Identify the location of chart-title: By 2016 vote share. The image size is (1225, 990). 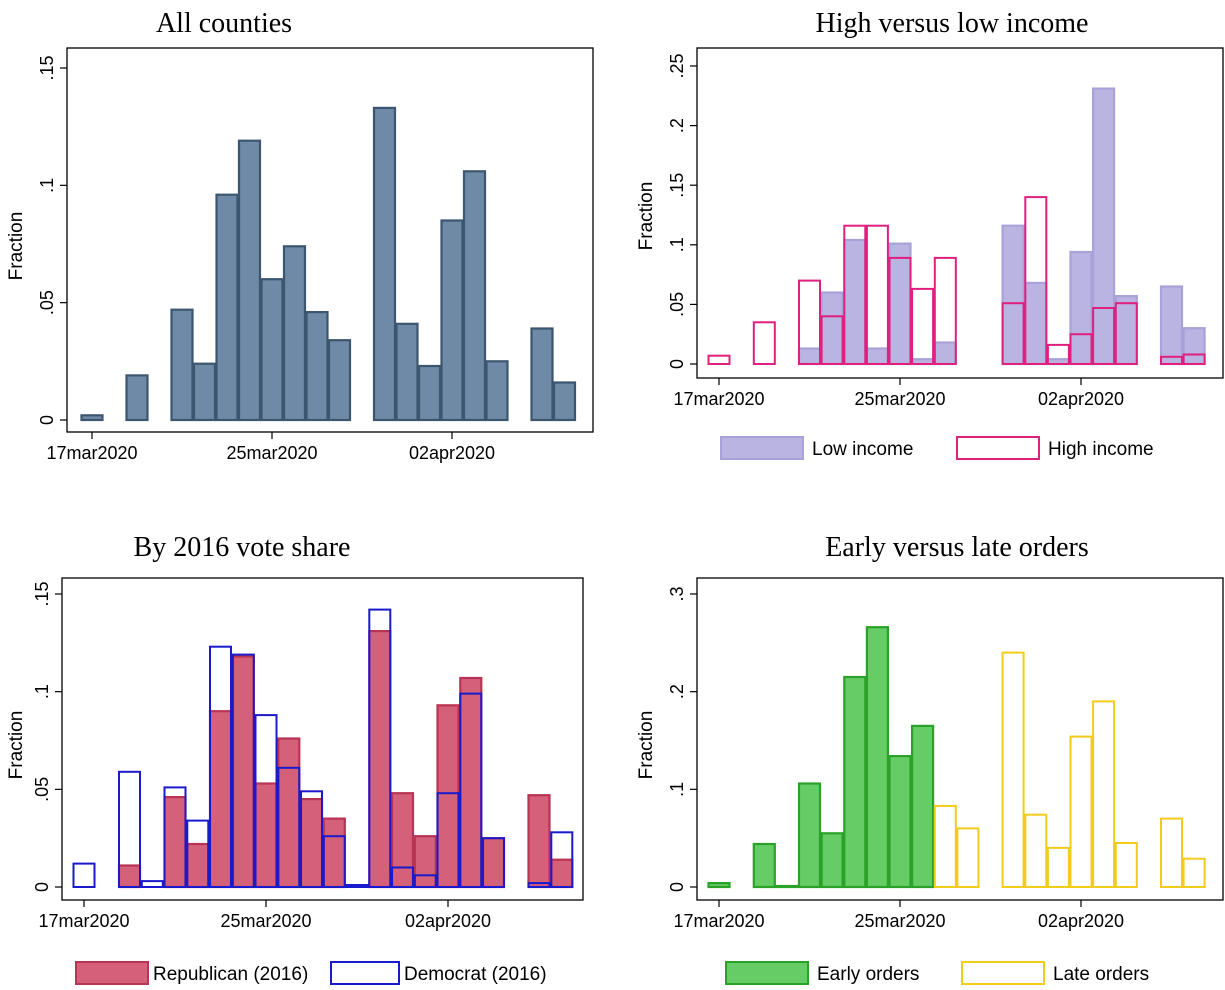
(242, 547).